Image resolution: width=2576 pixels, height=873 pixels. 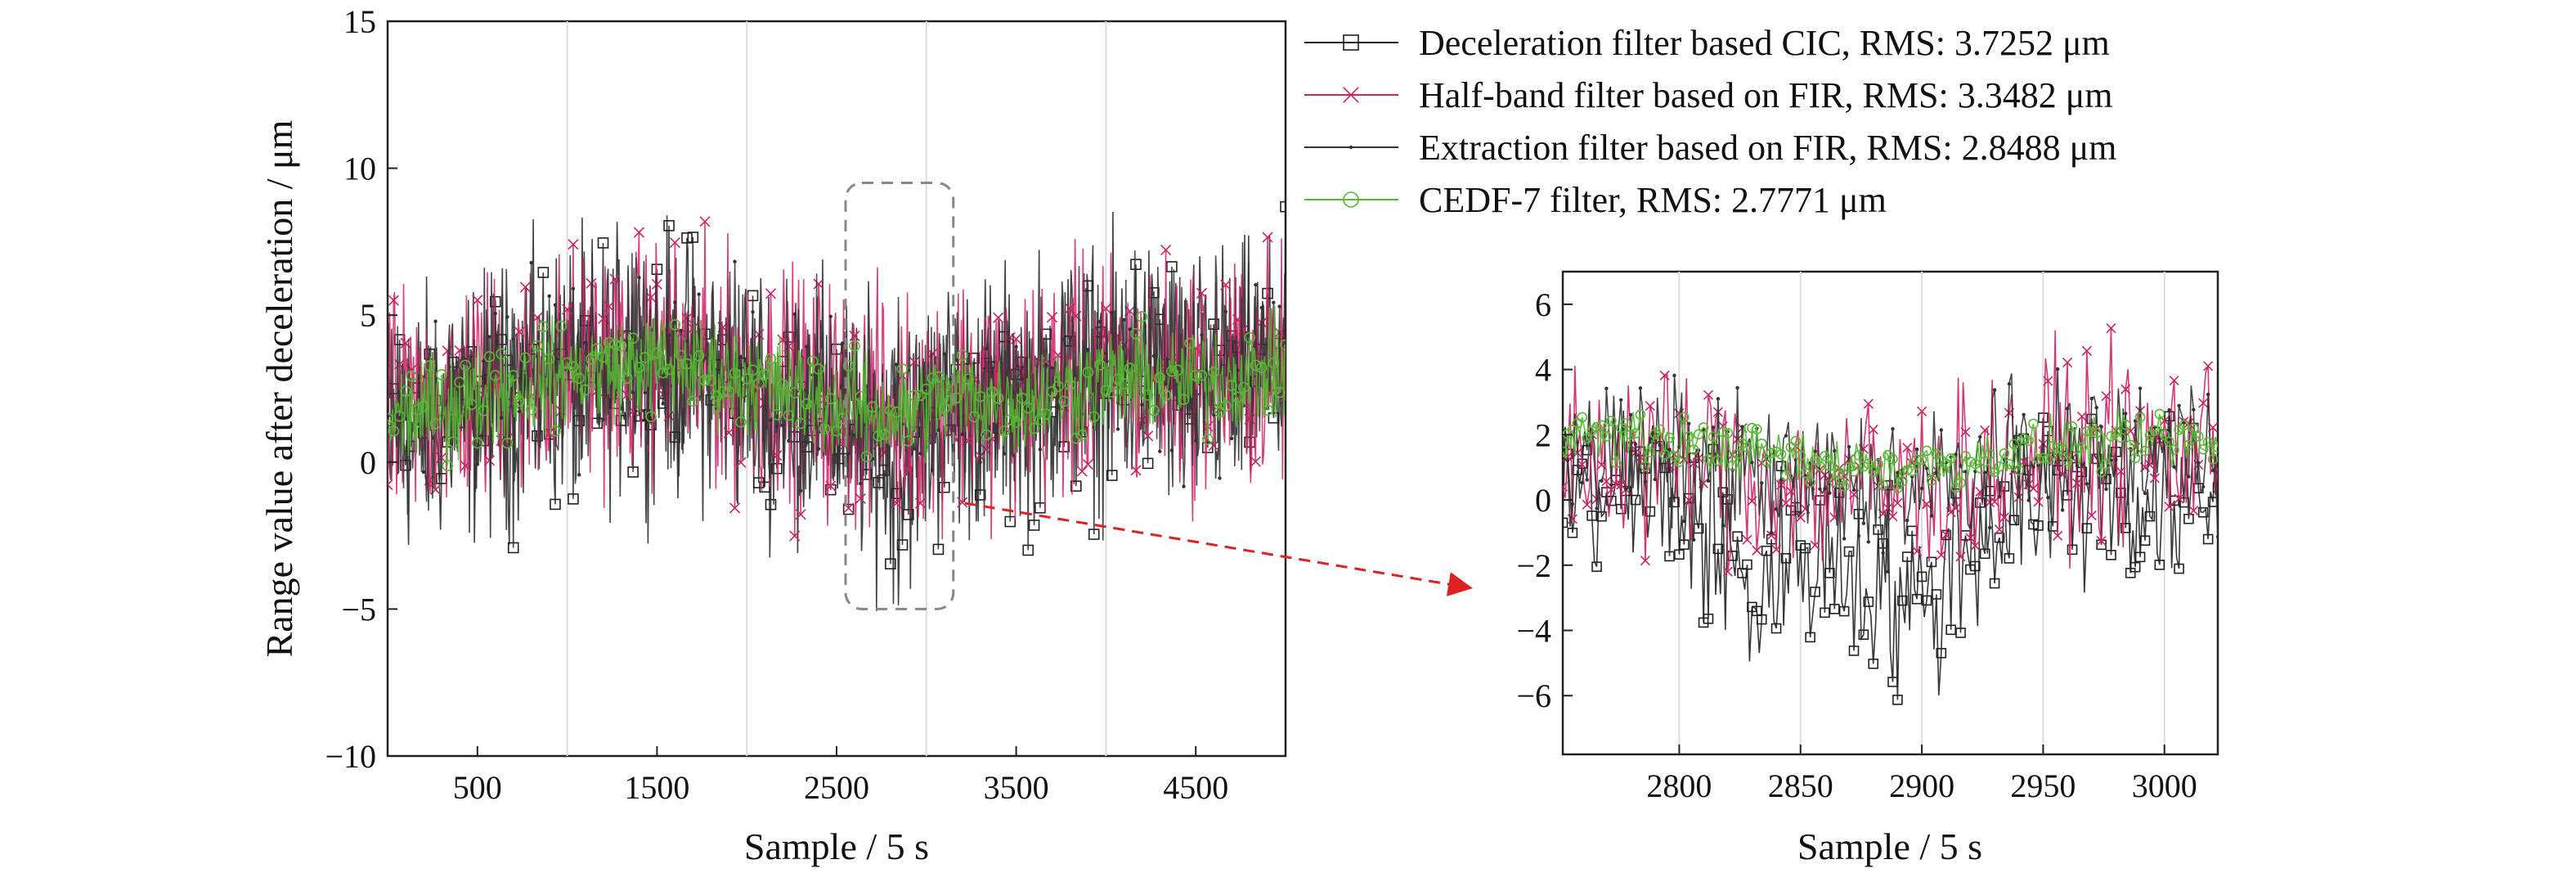 I want to click on legend-marker, so click(x=1351, y=43).